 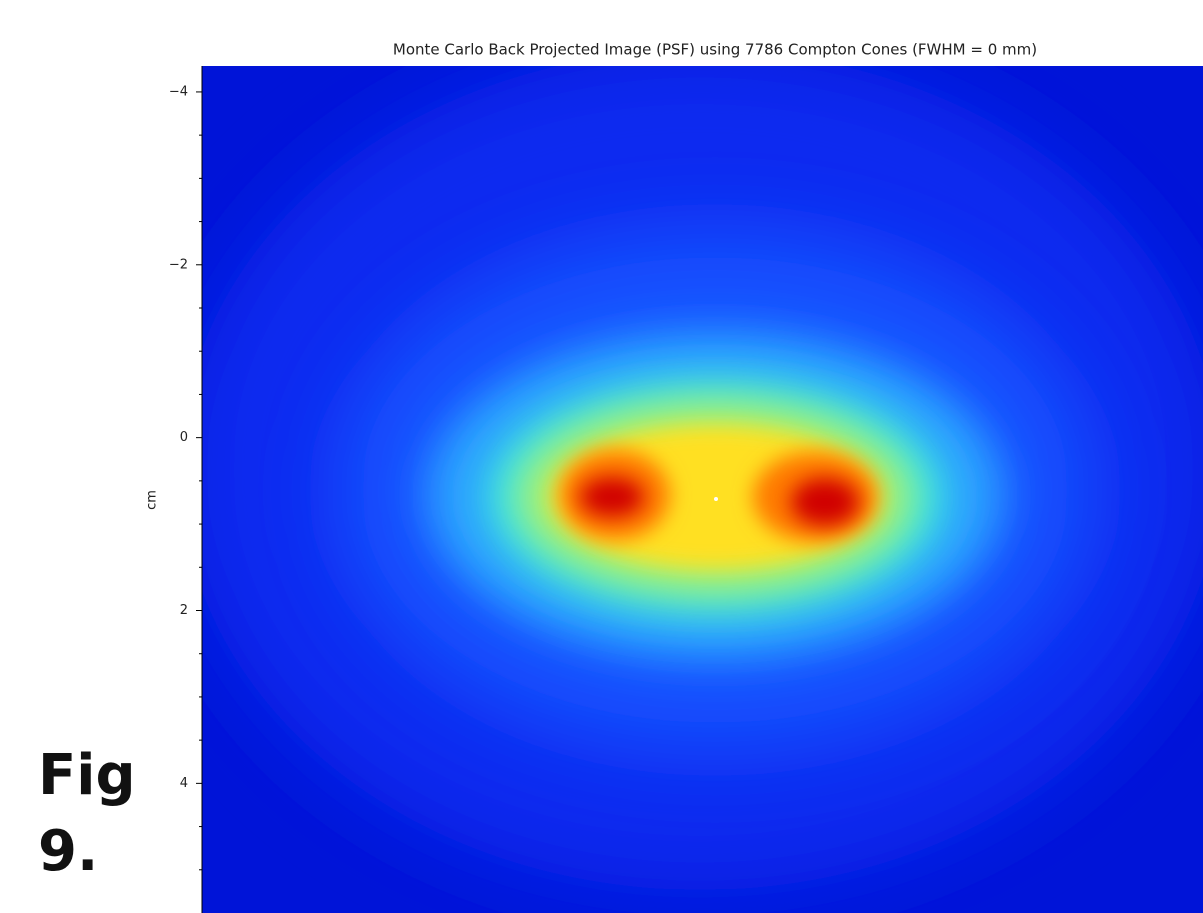 I want to click on y-tick-label: −4, so click(x=178, y=91).